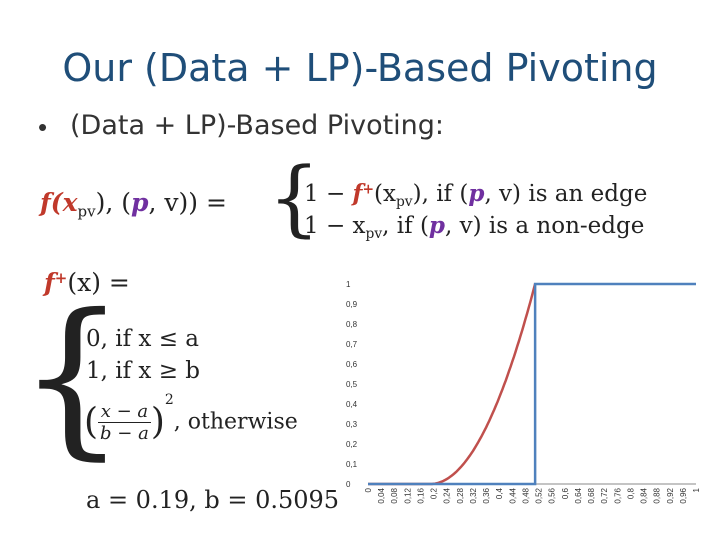 This screenshot has width=720, height=540. Describe the element at coordinates (368, 189) in the screenshot. I see `case1-plus: +` at that location.